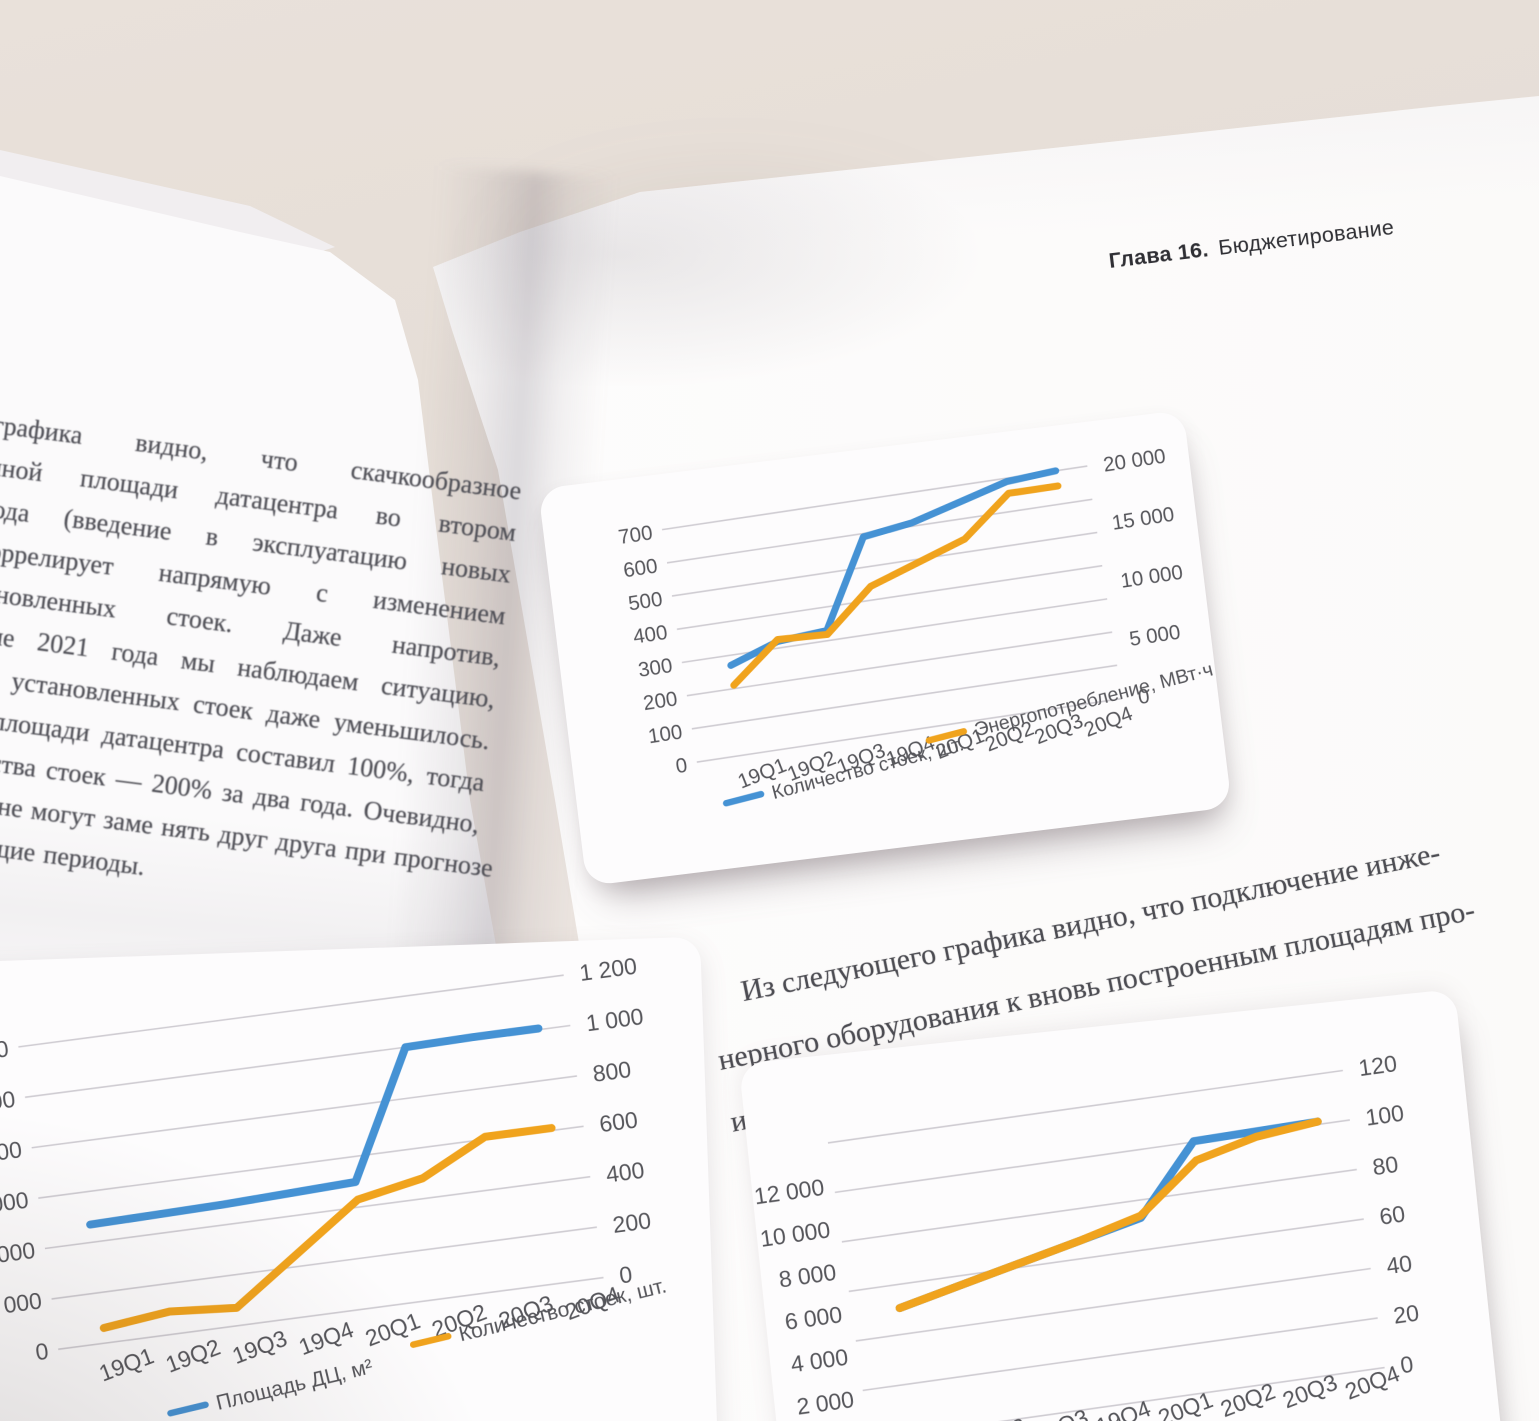  Describe the element at coordinates (1248, 1399) in the screenshot. I see `x-axis-tick: 20Q2` at that location.